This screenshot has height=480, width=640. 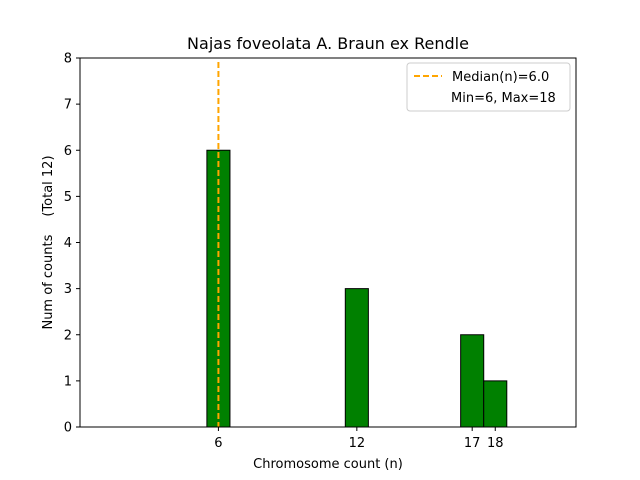 I want to click on x-tick-label: 17, so click(x=472, y=443).